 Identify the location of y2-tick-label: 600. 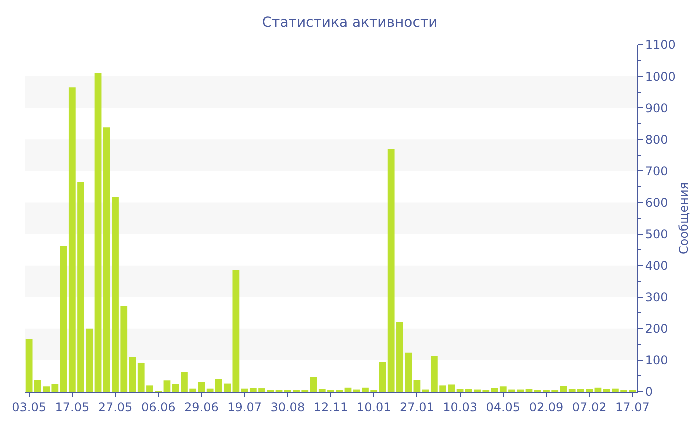
(656, 203).